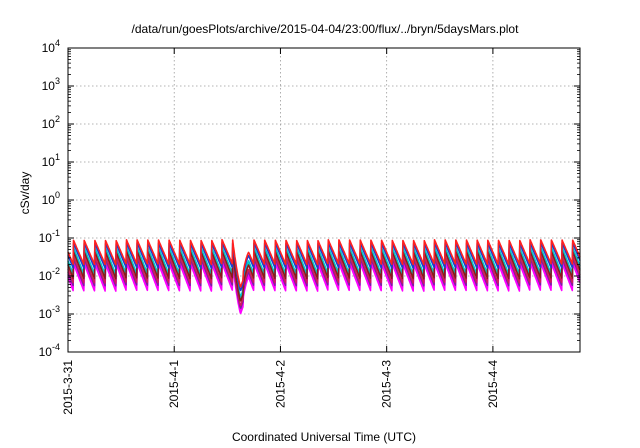  I want to click on x-tick-label: 2015-3-31, so click(68, 387).